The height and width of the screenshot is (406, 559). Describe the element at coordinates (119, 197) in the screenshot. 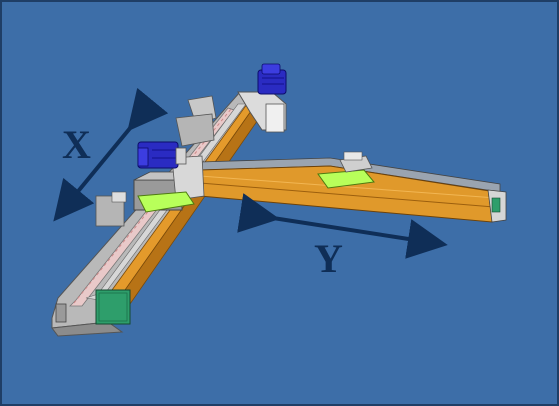

I see `junction-lower-cap` at that location.